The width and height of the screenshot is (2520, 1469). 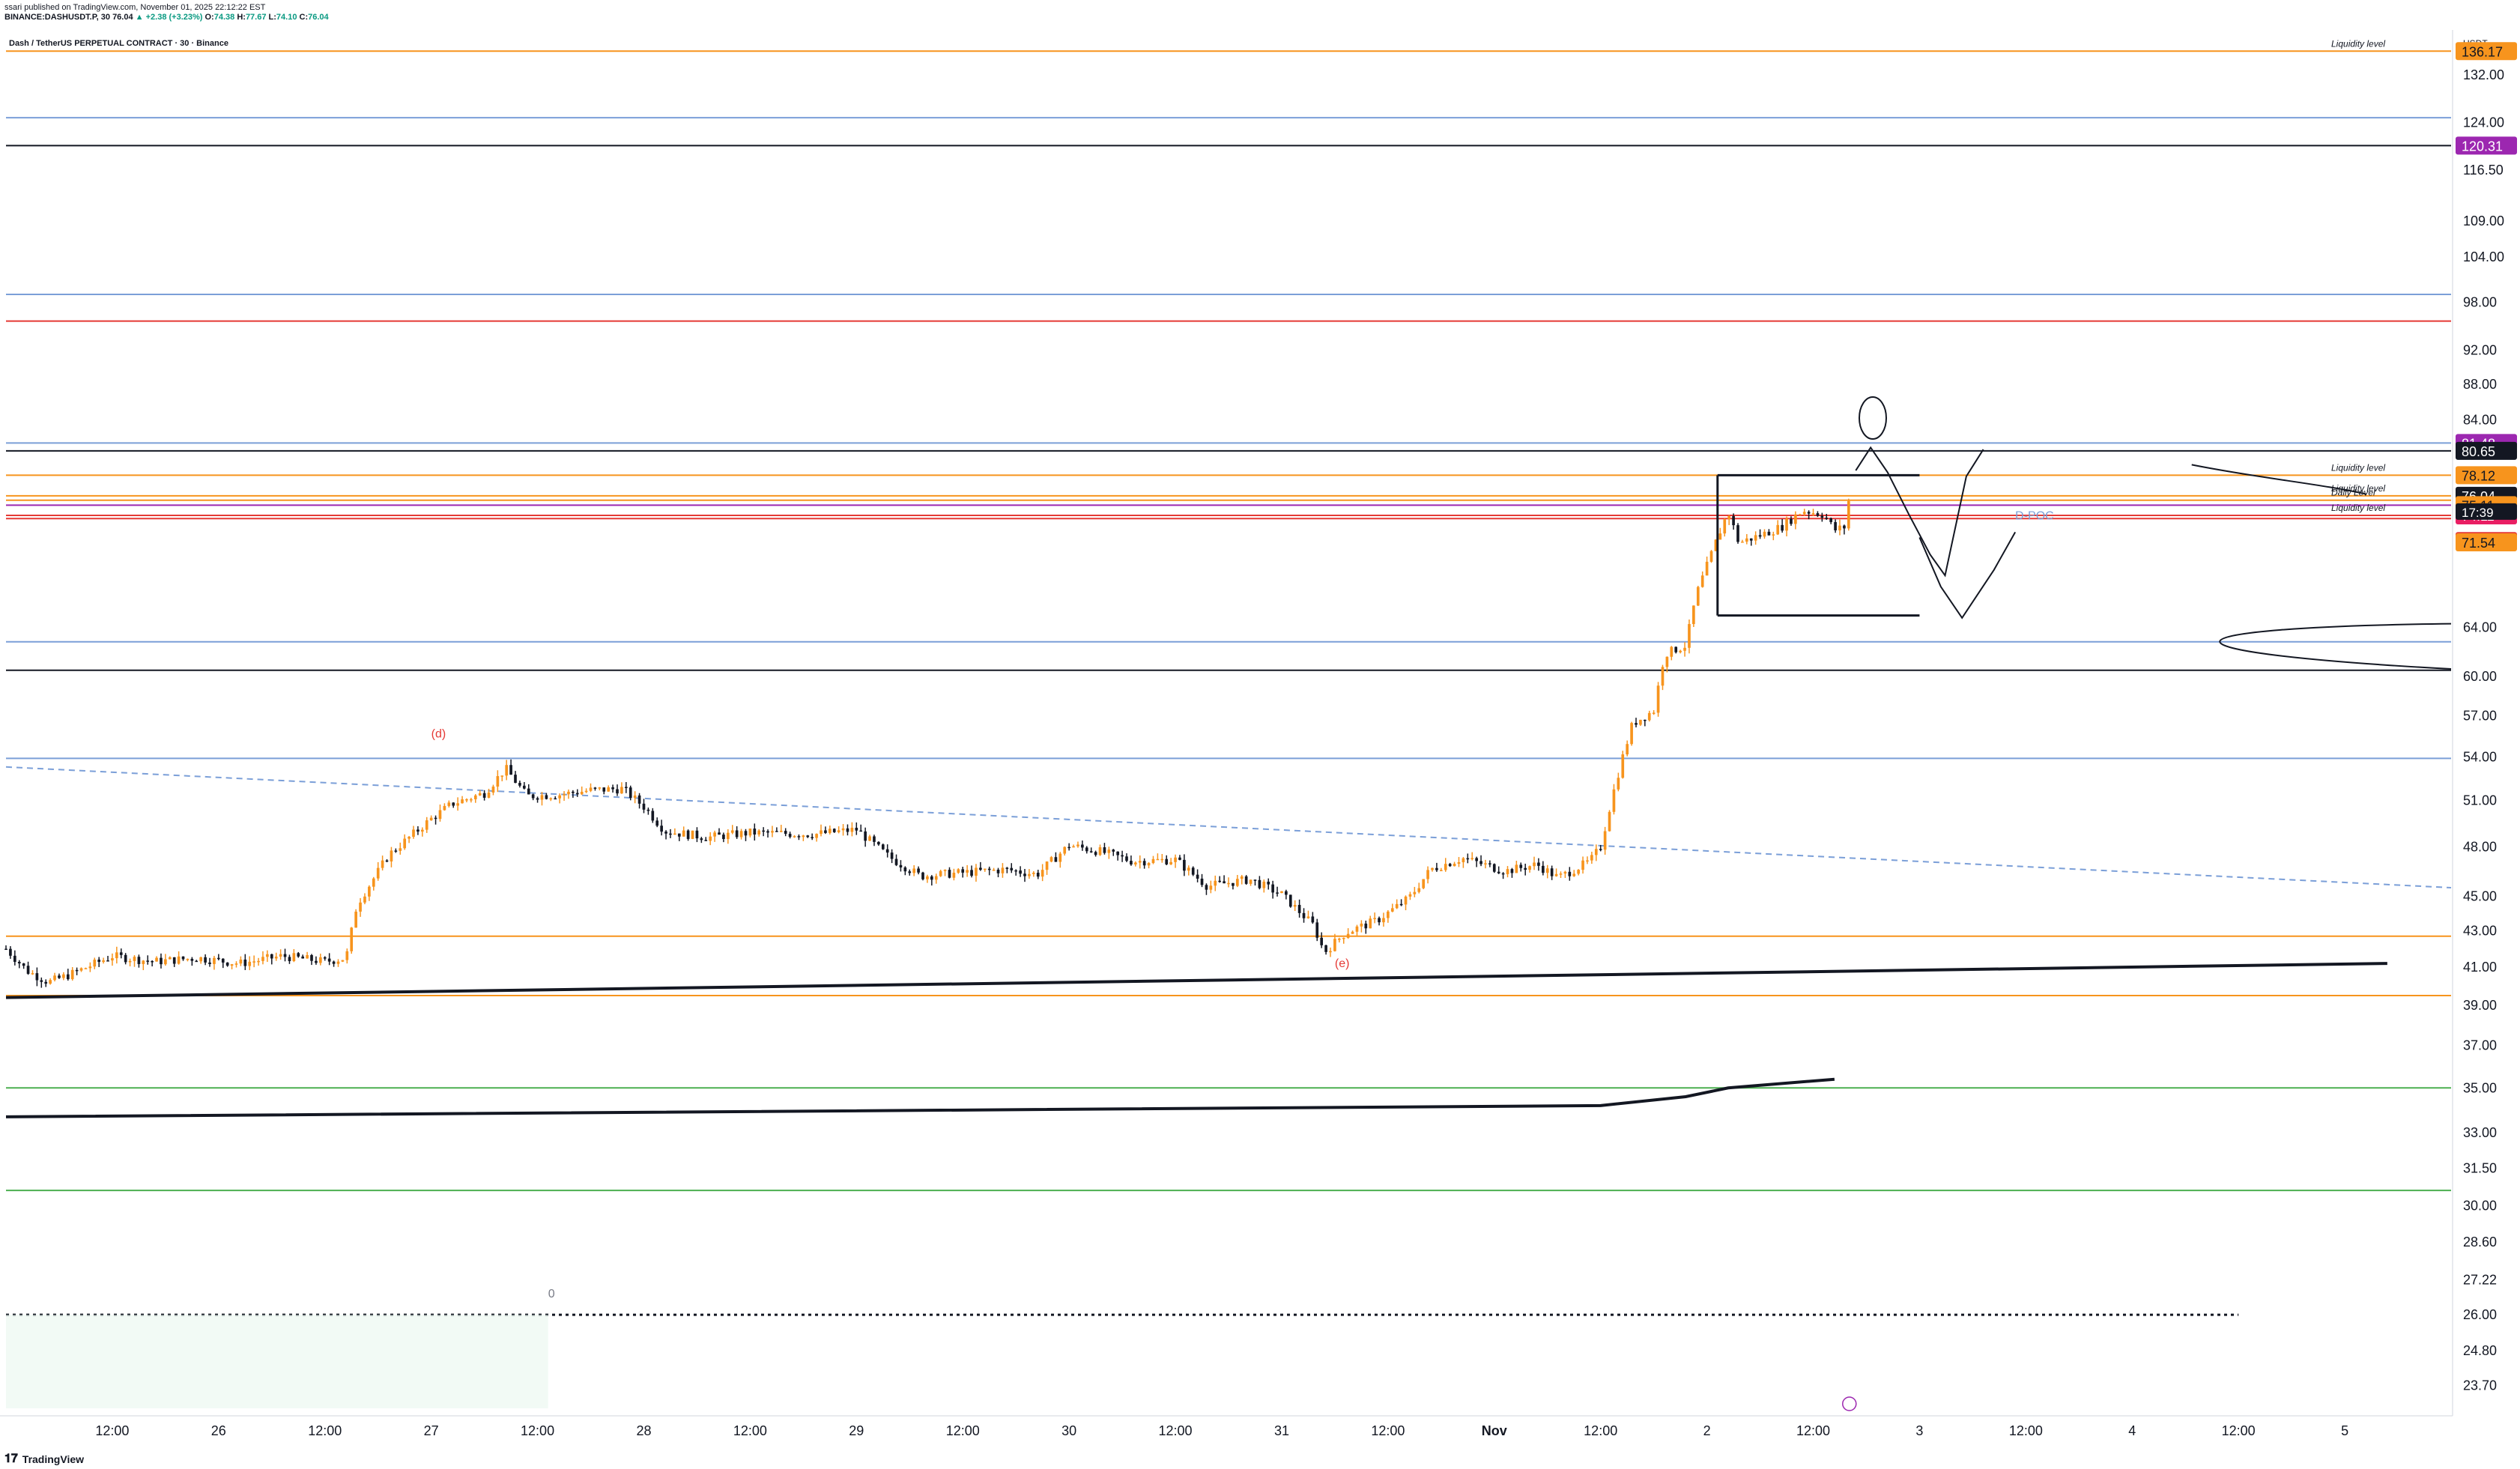 I want to click on price-badge-label: 120.31, so click(x=2482, y=146).